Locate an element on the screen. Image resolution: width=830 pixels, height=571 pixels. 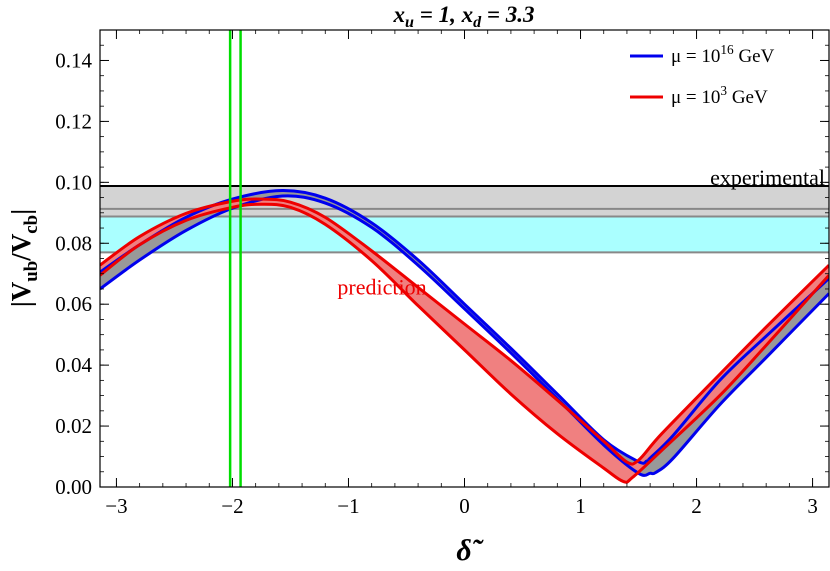
x-tick-label: 1 is located at coordinates (580, 506).